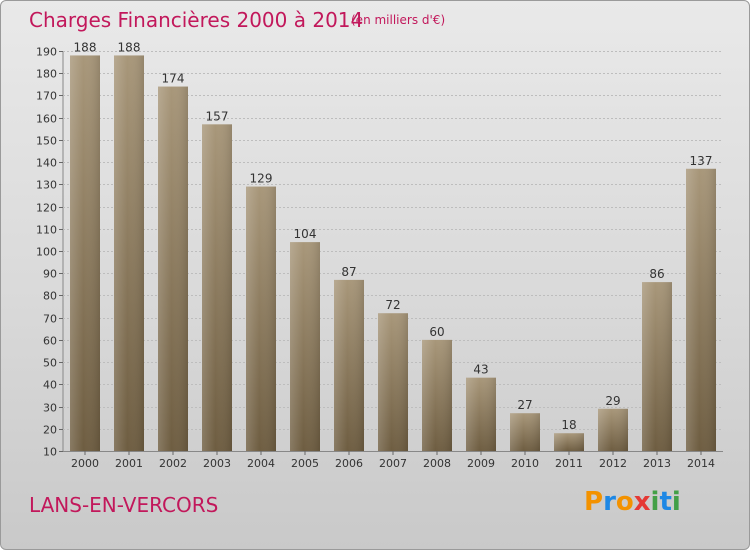 This screenshot has height=550, width=750. What do you see at coordinates (612, 401) in the screenshot?
I see `bar-value-label: 29` at bounding box center [612, 401].